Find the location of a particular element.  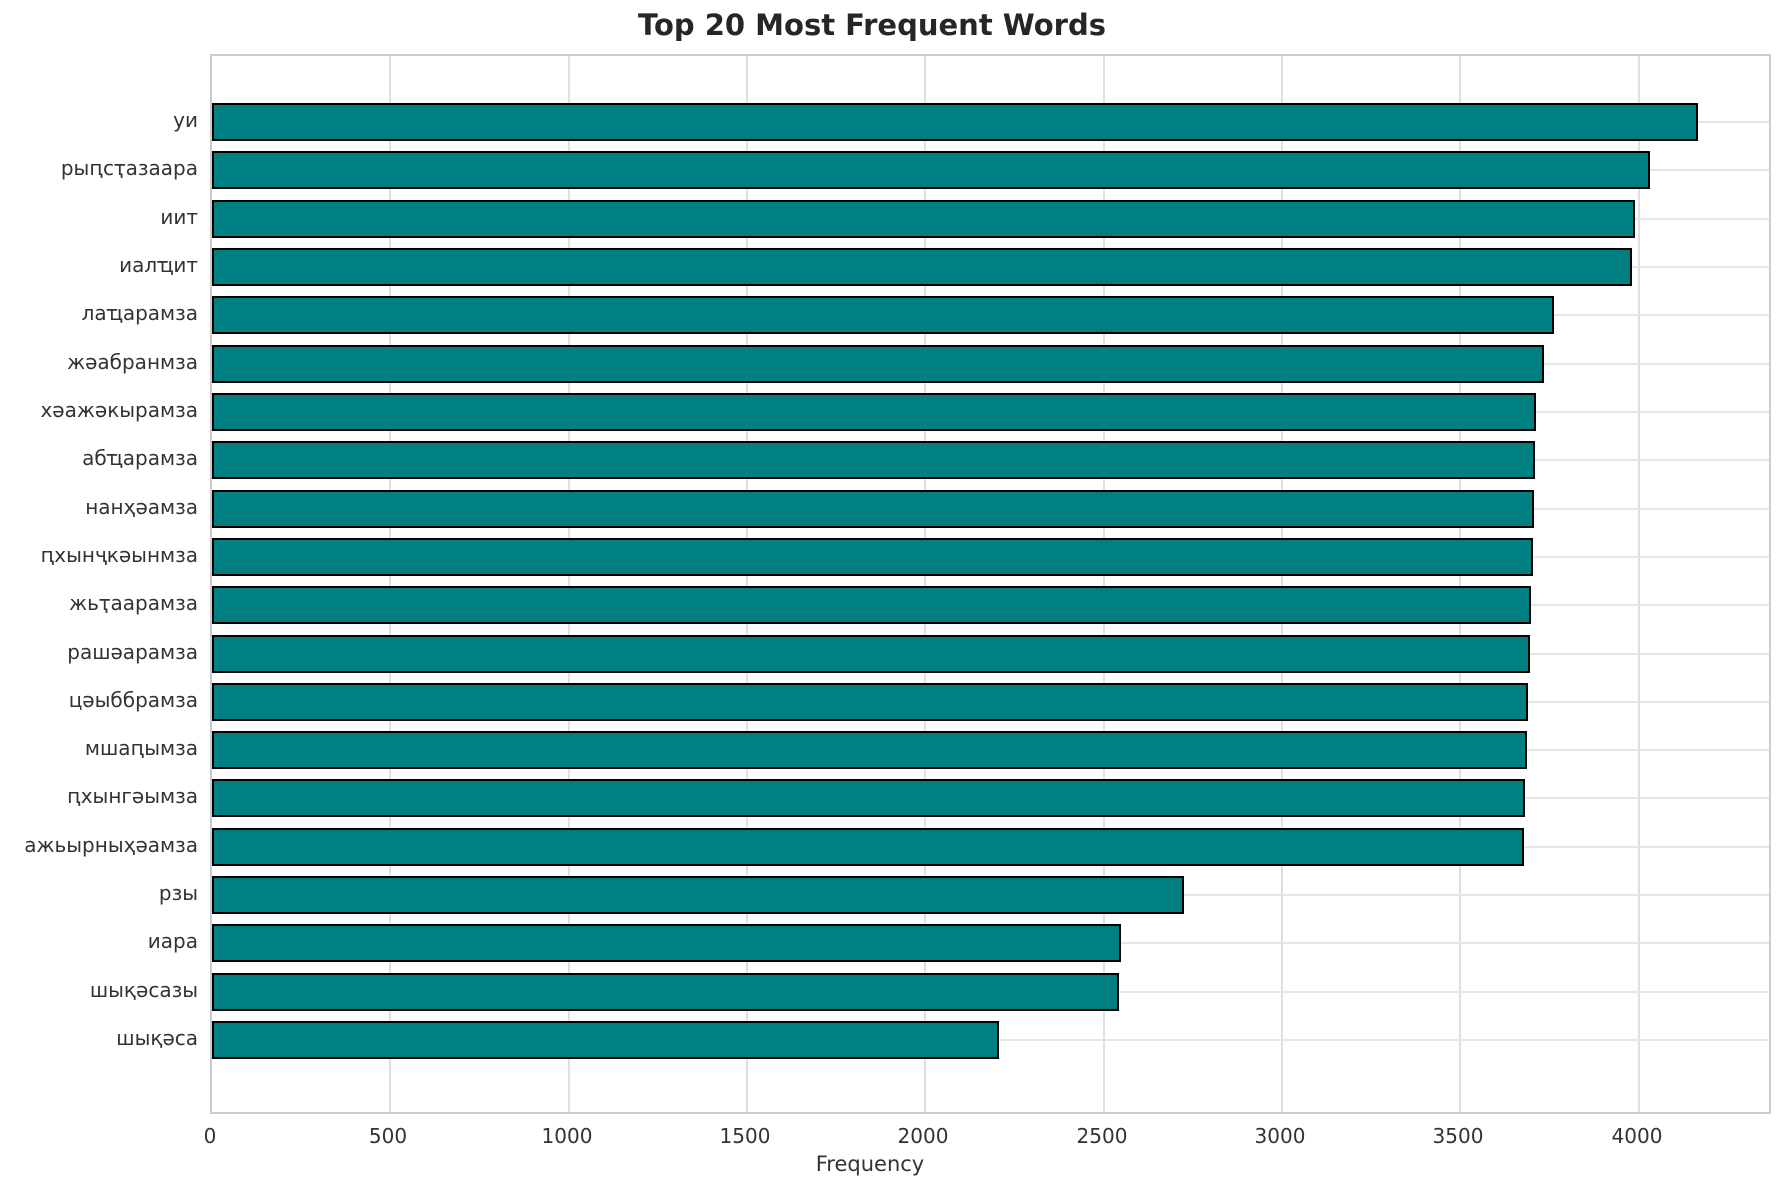

bar-абҵарамза is located at coordinates (873, 460).